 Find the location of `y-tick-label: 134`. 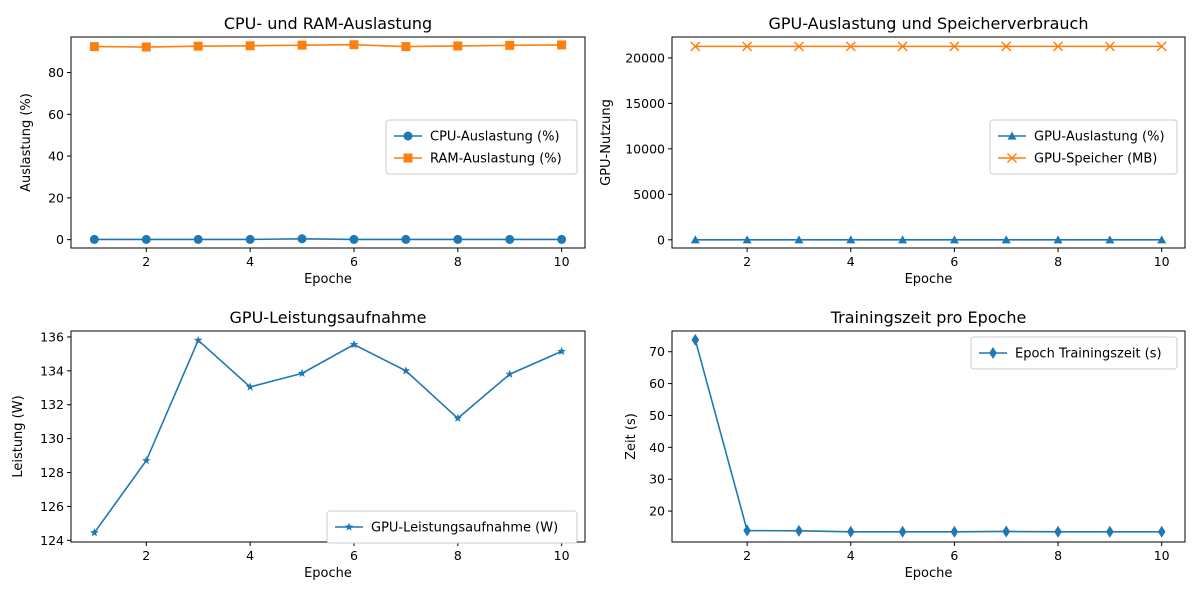

y-tick-label: 134 is located at coordinates (52, 370).